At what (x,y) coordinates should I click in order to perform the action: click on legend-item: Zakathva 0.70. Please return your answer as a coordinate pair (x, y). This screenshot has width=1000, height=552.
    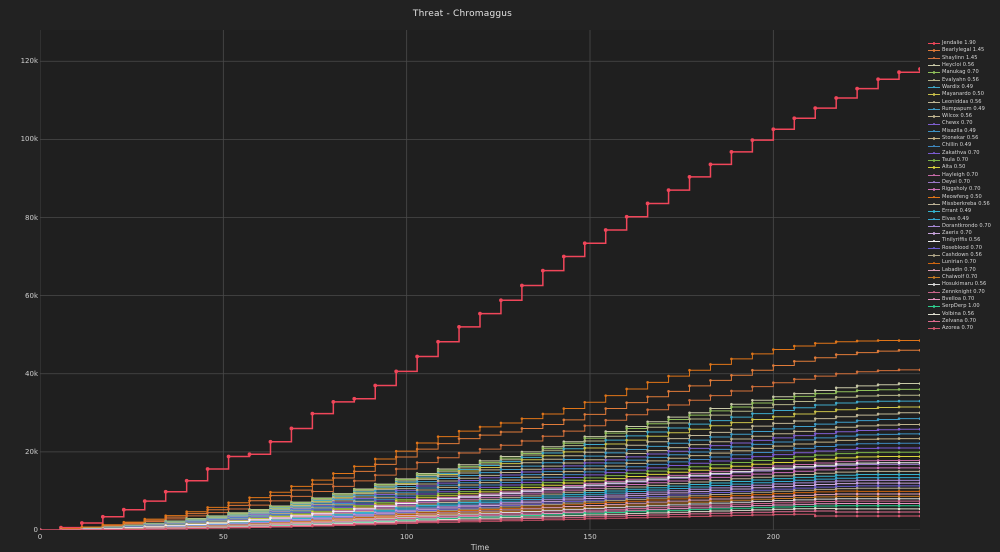
    Looking at the image, I should click on (964, 153).